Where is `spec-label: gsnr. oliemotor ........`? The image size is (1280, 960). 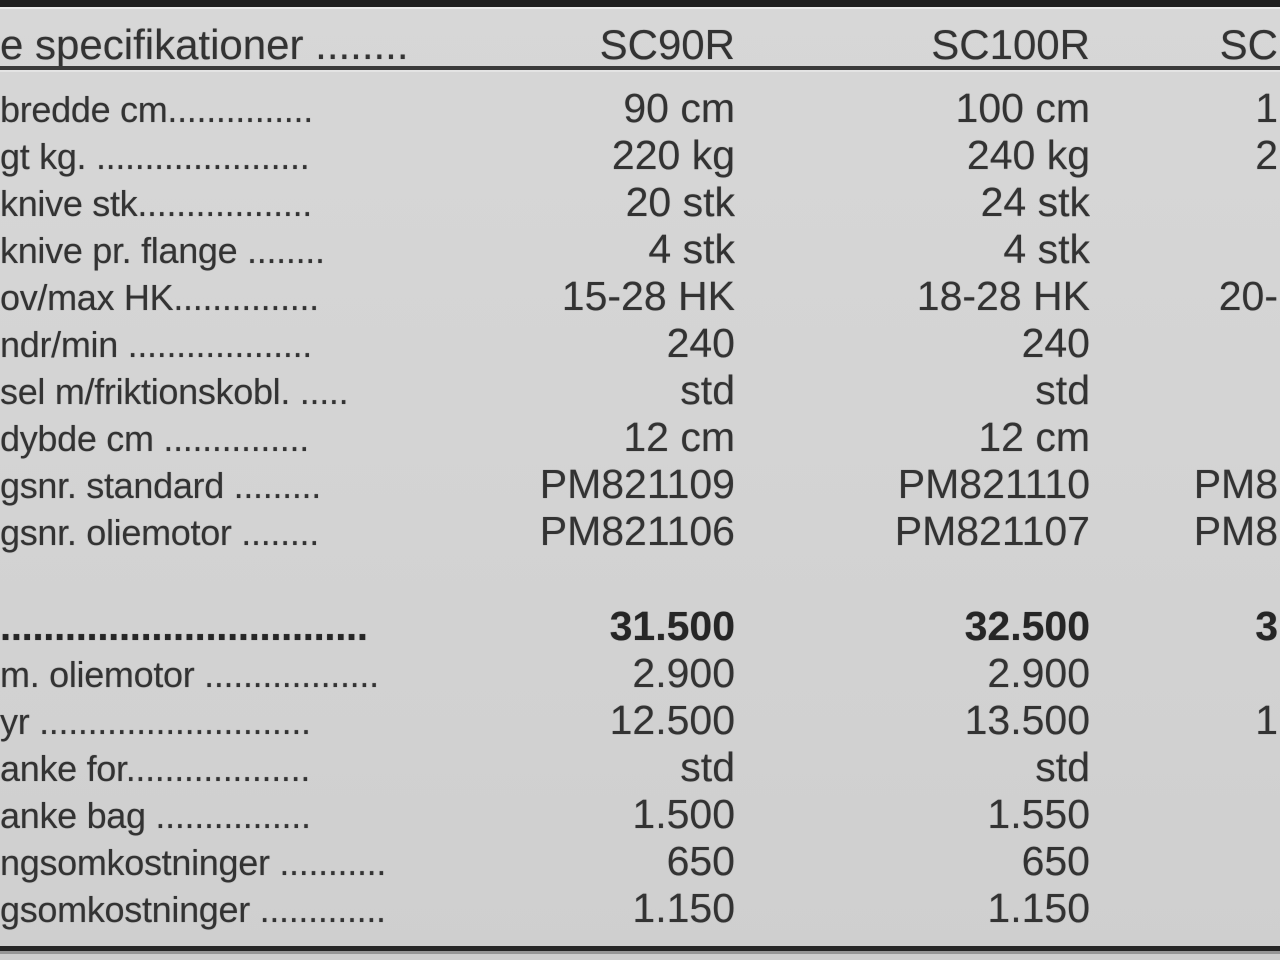
spec-label: gsnr. oliemotor ........ is located at coordinates (159, 532).